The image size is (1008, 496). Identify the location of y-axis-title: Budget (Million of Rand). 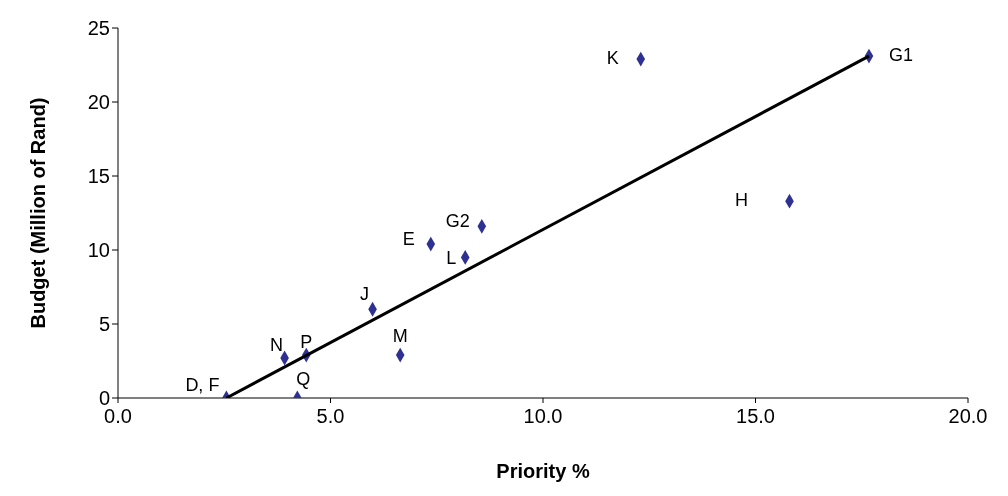
(38, 213).